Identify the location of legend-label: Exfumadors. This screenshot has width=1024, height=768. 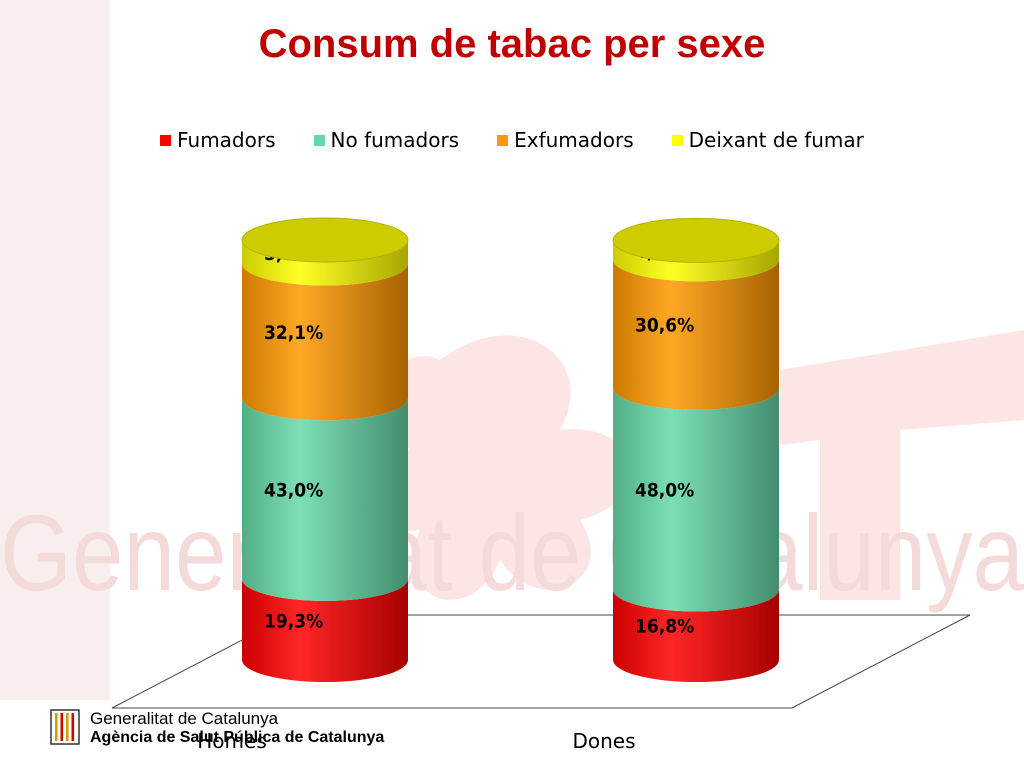
(574, 140).